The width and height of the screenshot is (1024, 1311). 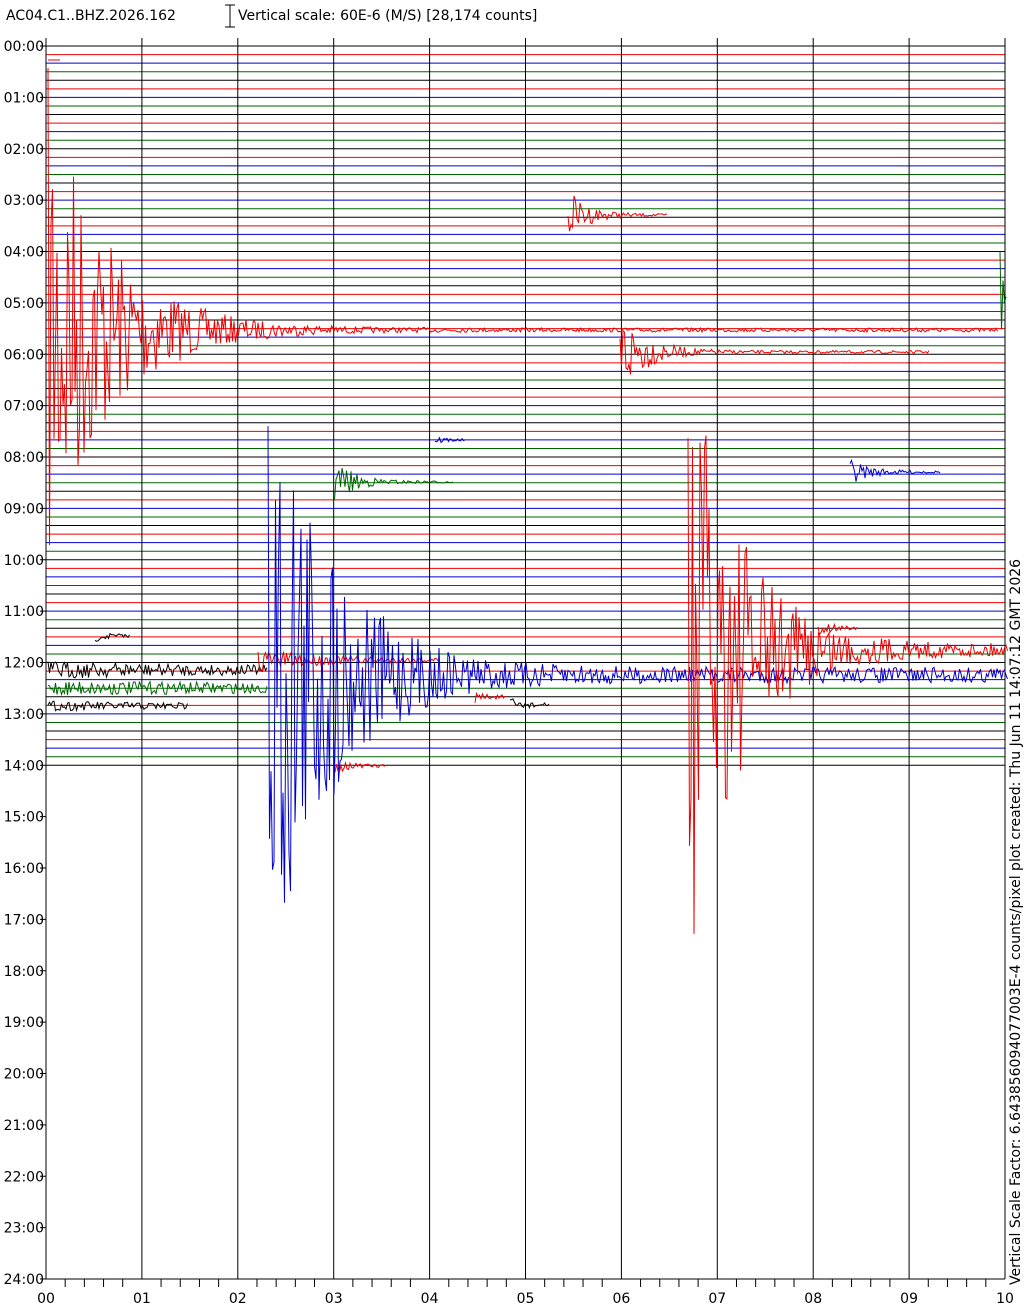 I want to click on minute-label: 02, so click(x=238, y=1299).